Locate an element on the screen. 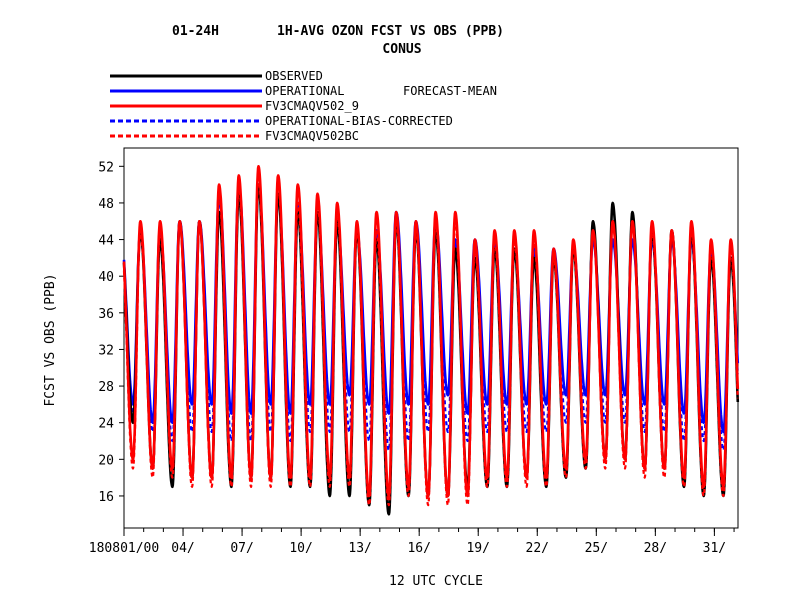  forecast-mean-label: FORECAST-MEAN is located at coordinates (450, 91).